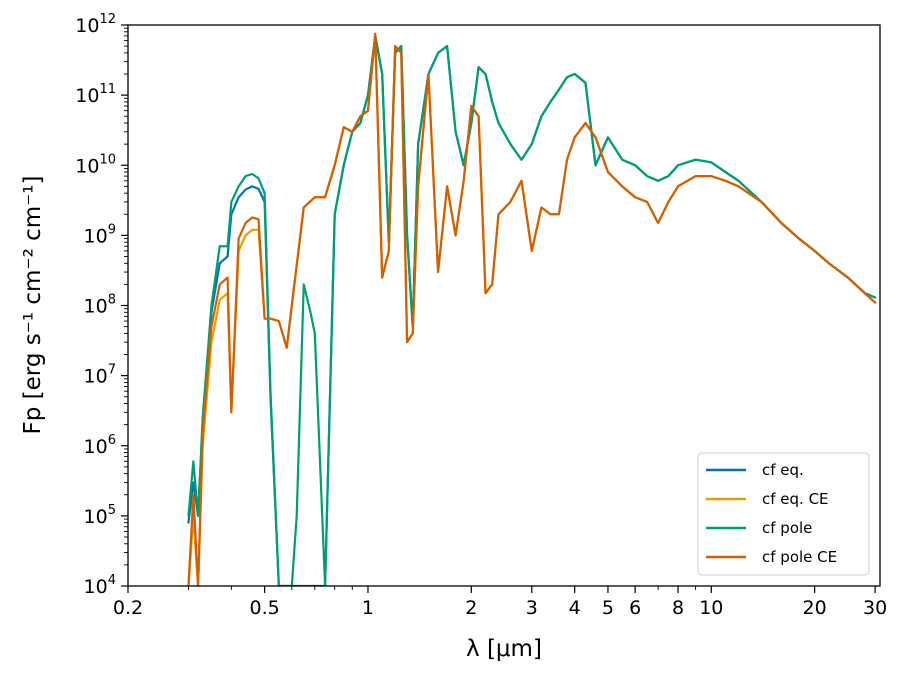  I want to click on x-tick-label: 5, so click(608, 608).